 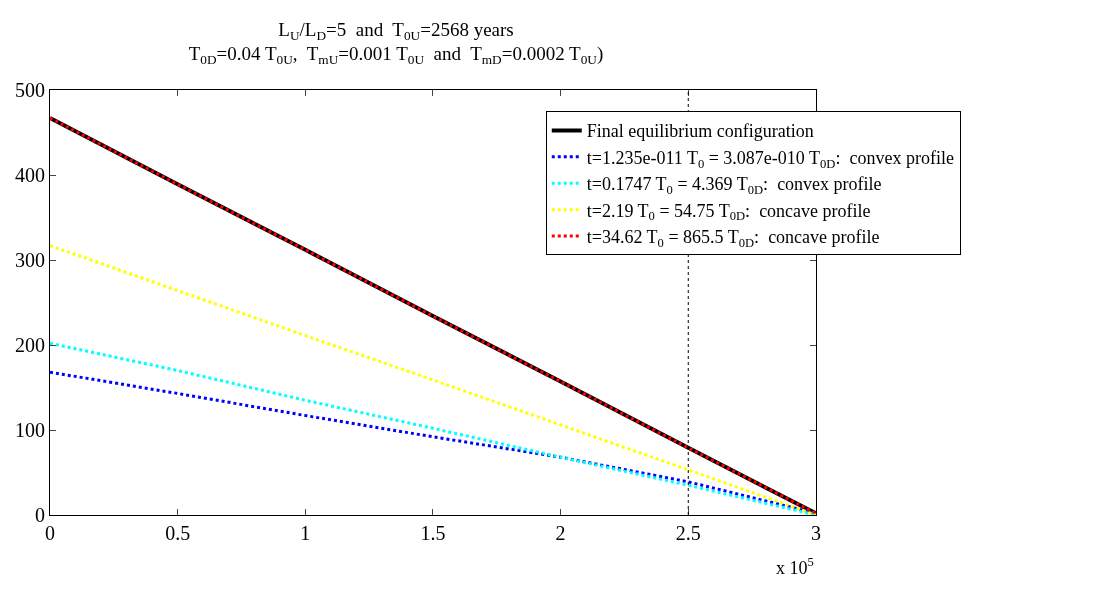 I want to click on y-tick-label: 300, so click(x=30, y=260).